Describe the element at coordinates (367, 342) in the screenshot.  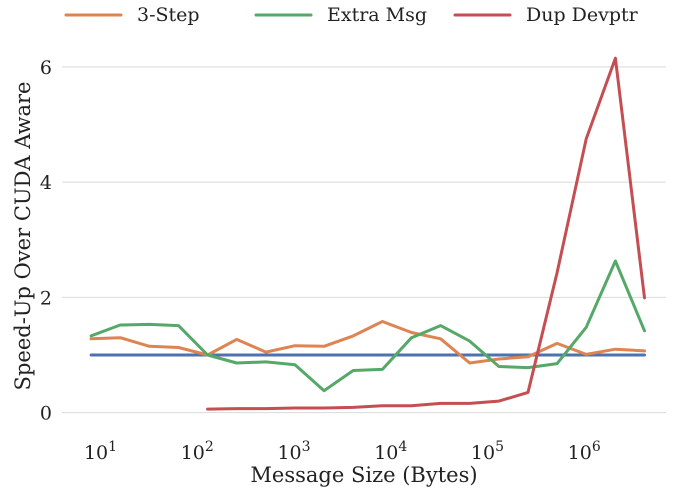
I see `series-line-3-step` at that location.